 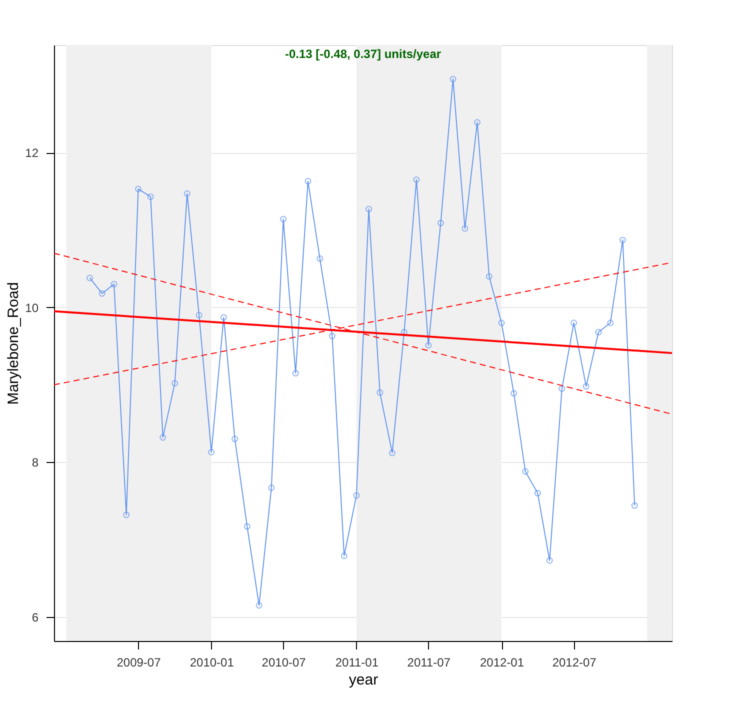 What do you see at coordinates (363, 680) in the screenshot?
I see `x-axis-title: year` at bounding box center [363, 680].